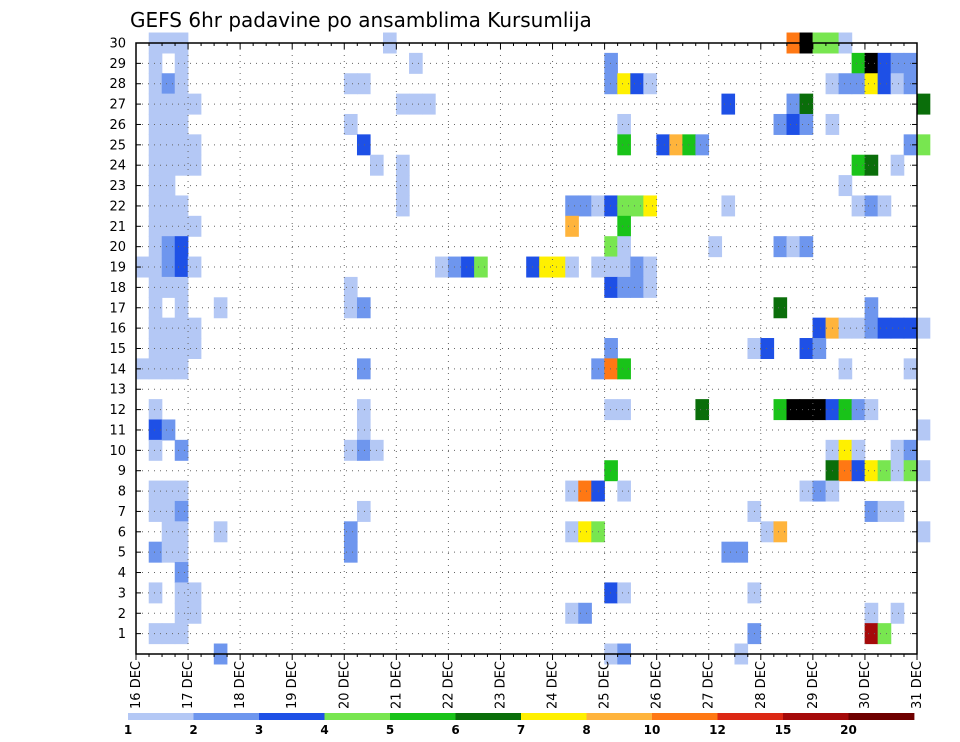  I want to click on y-tick-label: 29, so click(117, 64).